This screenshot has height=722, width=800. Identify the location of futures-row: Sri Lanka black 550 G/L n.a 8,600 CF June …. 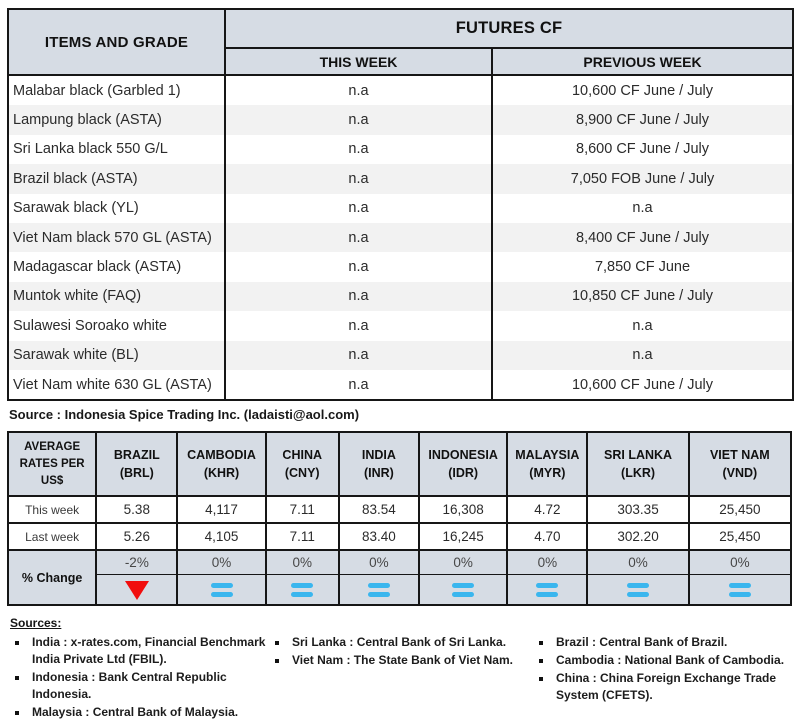
(400, 149).